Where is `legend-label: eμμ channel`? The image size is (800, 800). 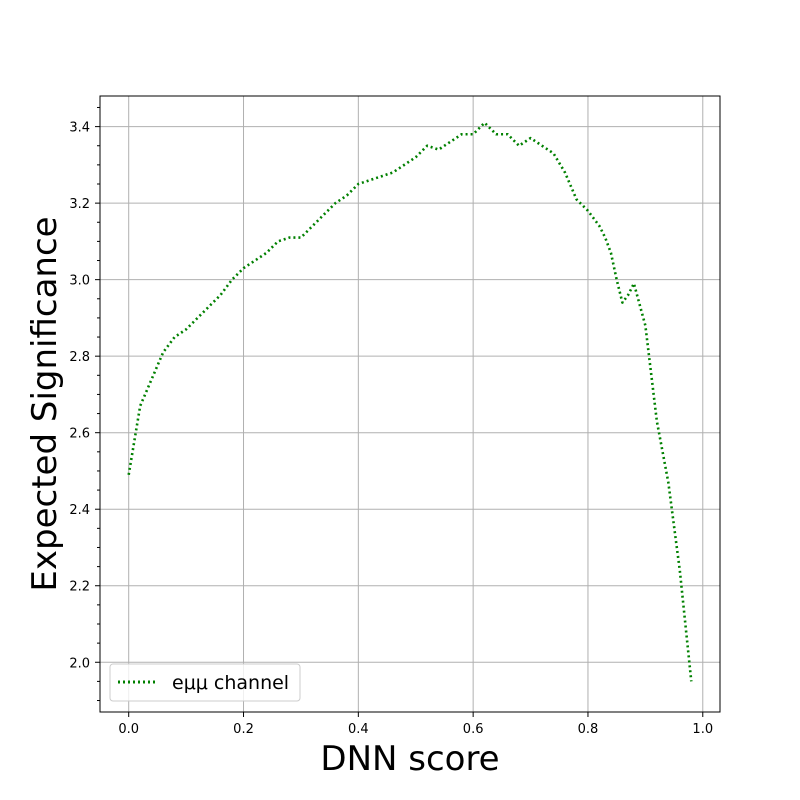 legend-label: eμμ channel is located at coordinates (230, 683).